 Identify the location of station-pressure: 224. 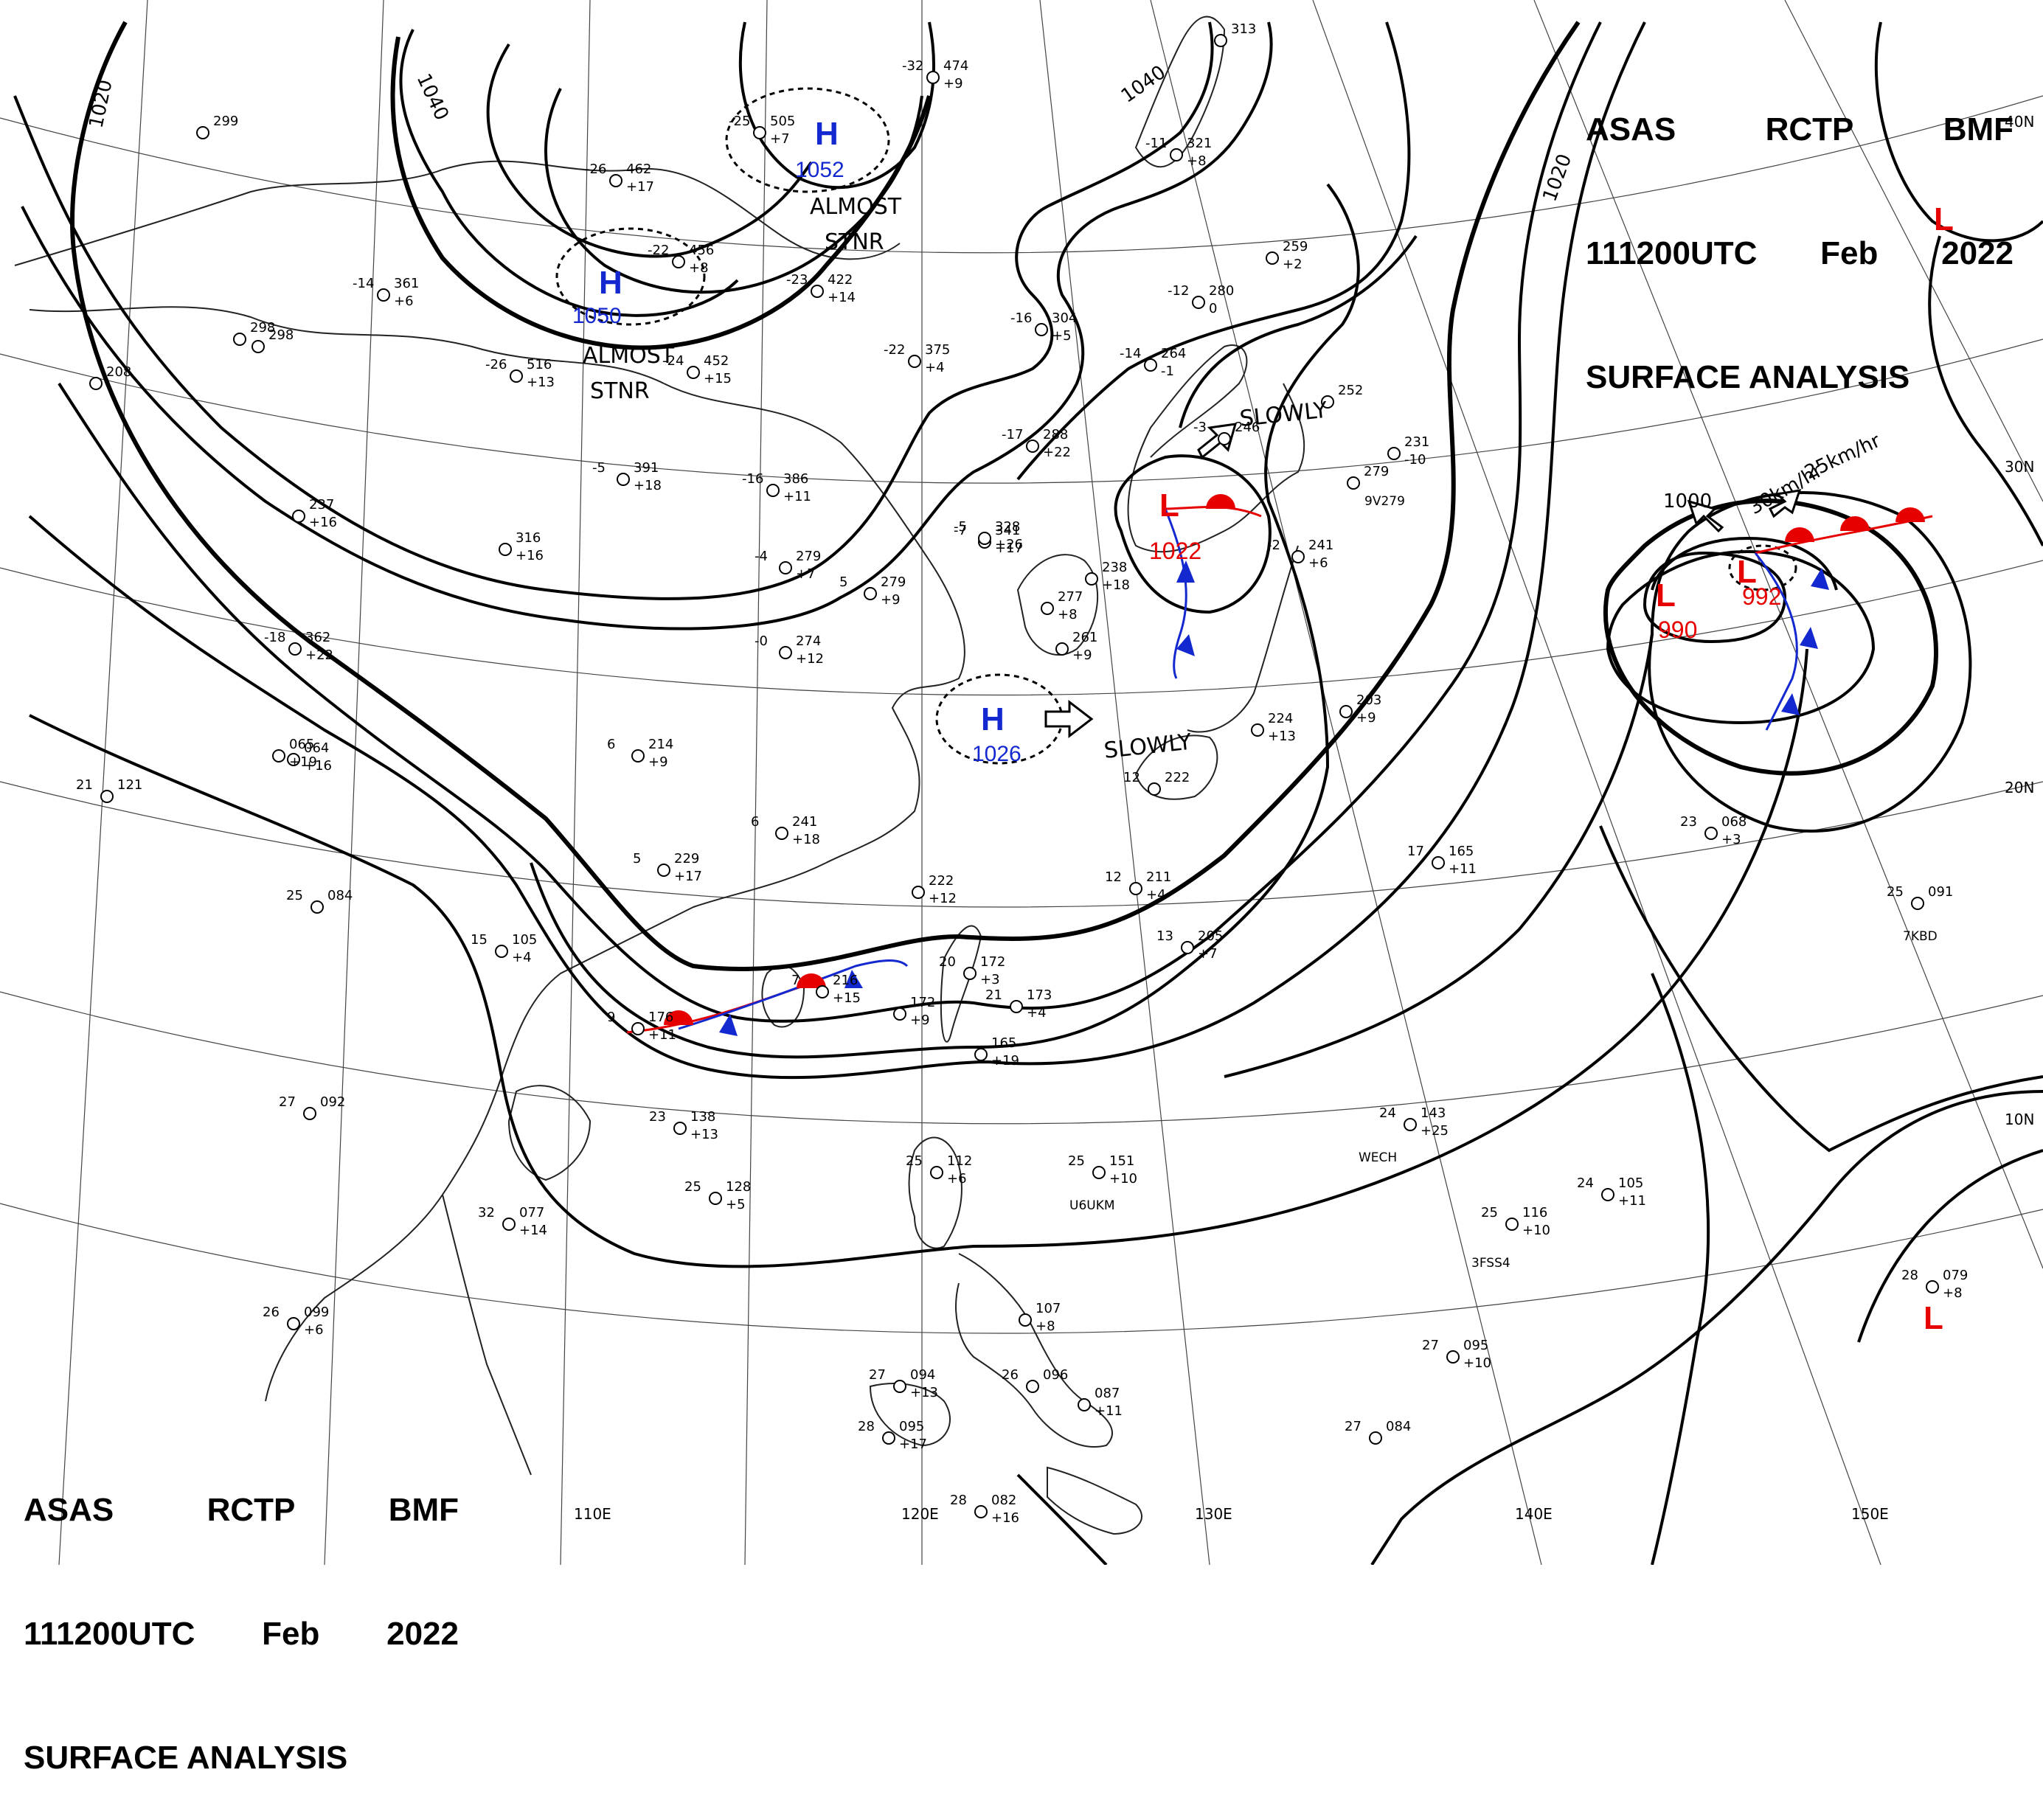
(1280, 718).